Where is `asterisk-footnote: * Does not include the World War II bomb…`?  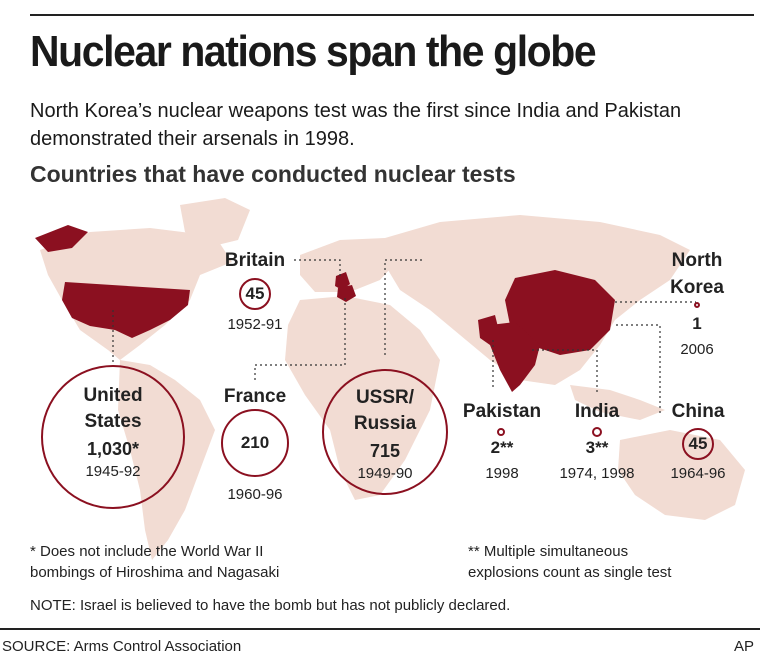
asterisk-footnote: * Does not include the World War II bomb… is located at coordinates (154, 562).